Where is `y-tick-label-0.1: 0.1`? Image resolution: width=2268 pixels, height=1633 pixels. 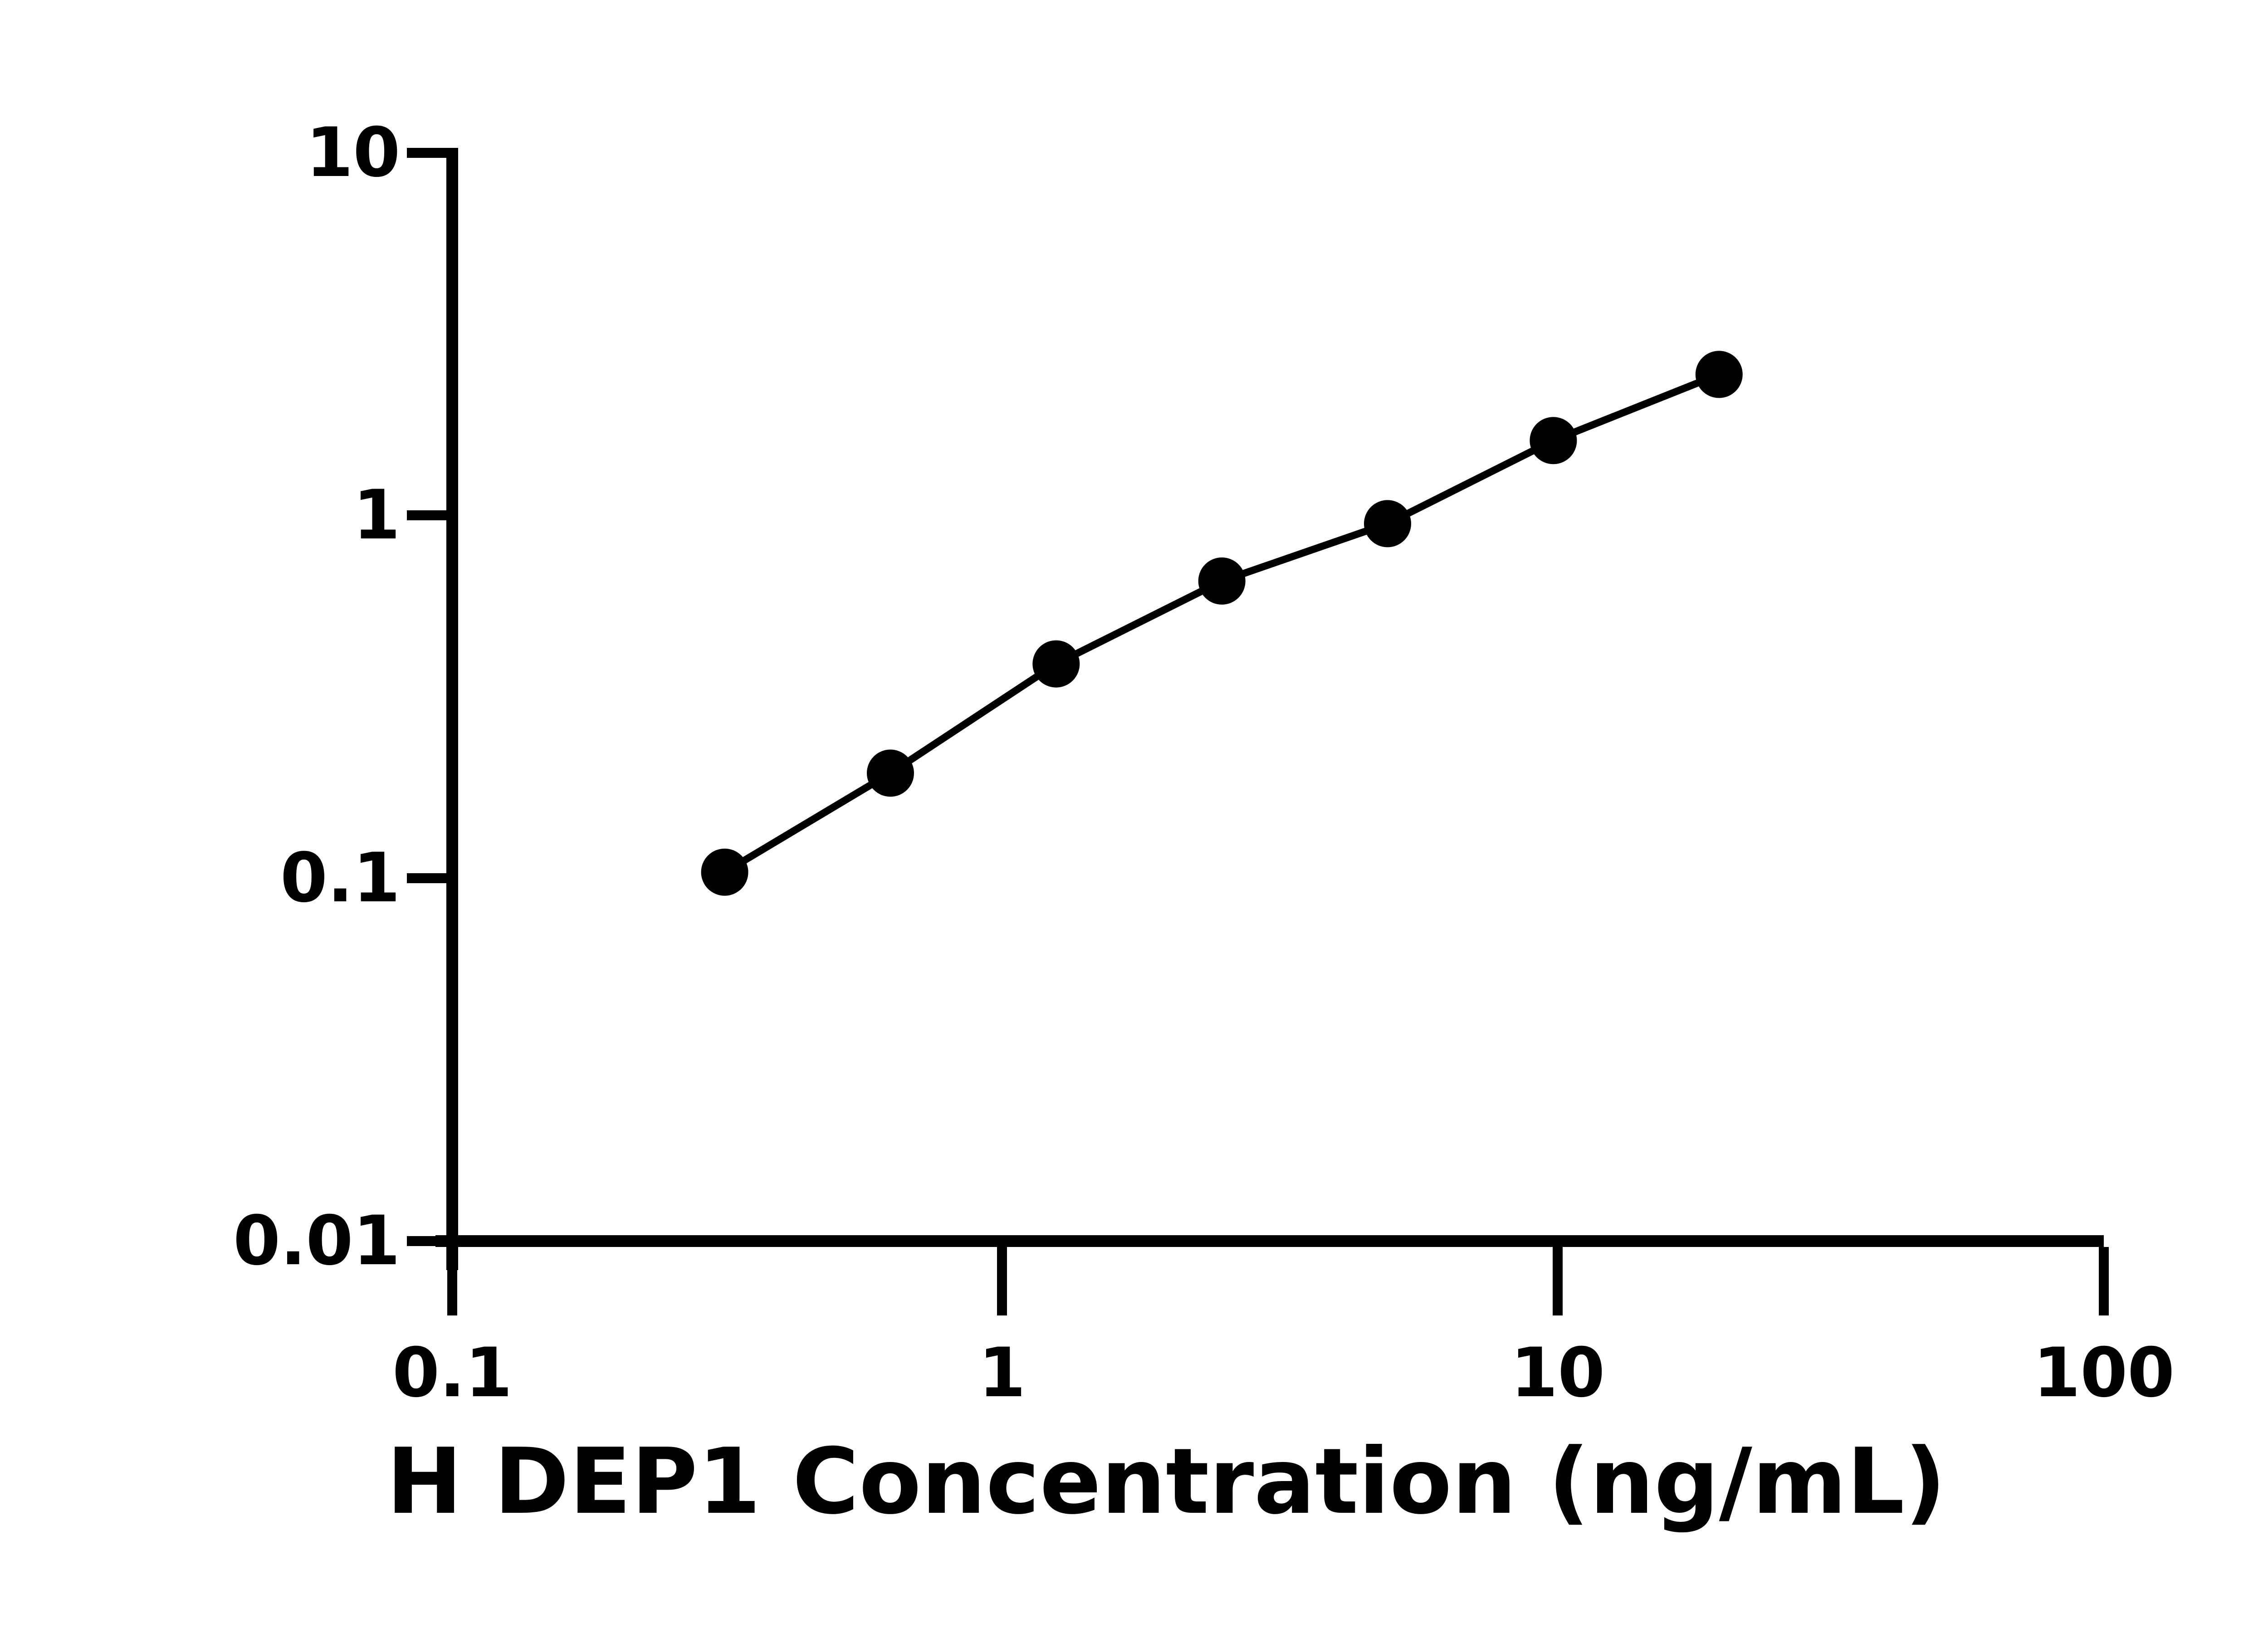
y-tick-label-0.1: 0.1 is located at coordinates (340, 878).